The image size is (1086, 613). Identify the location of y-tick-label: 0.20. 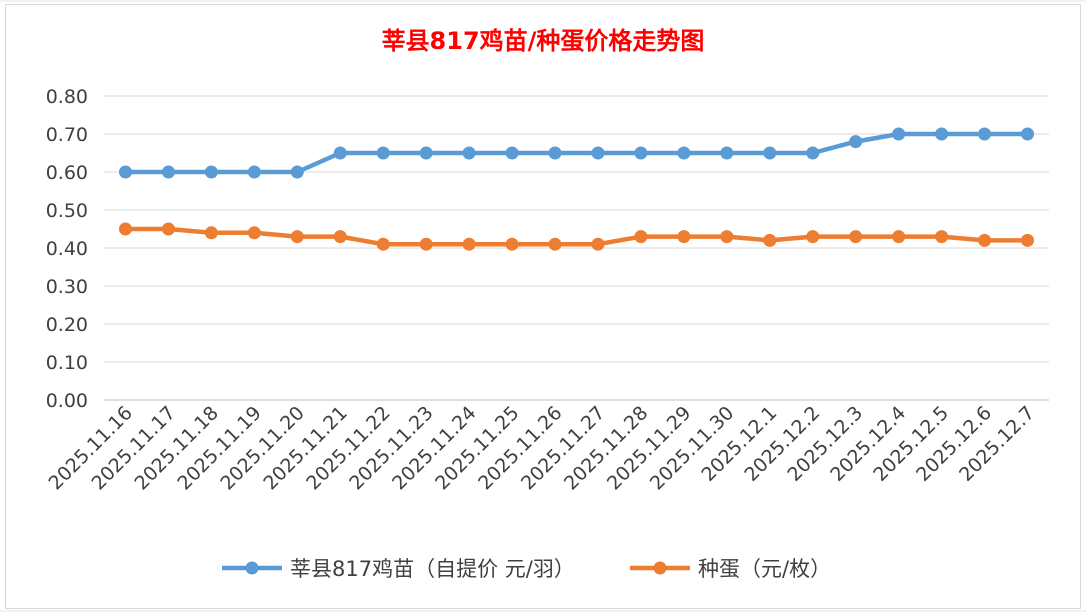
(67, 325).